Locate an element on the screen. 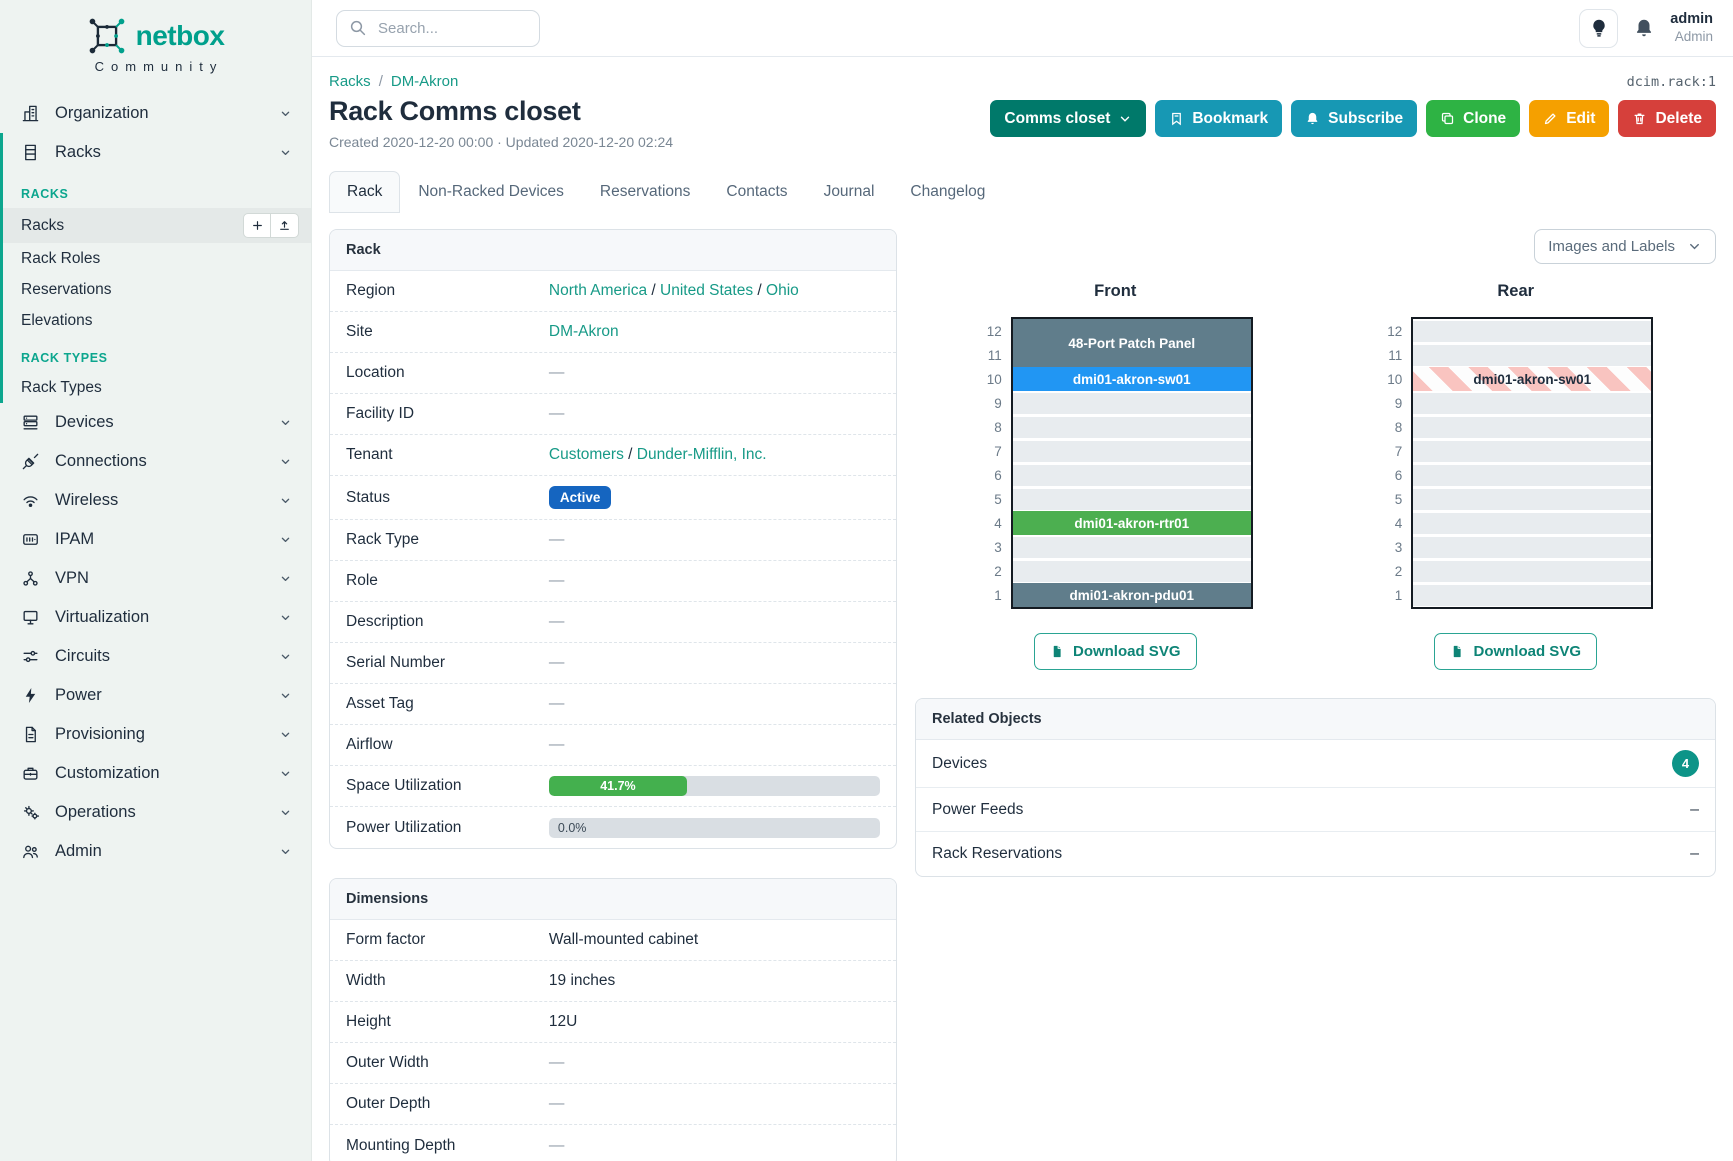 The image size is (1733, 1161). download-svg-button-rear: Download SVG is located at coordinates (1515, 651).